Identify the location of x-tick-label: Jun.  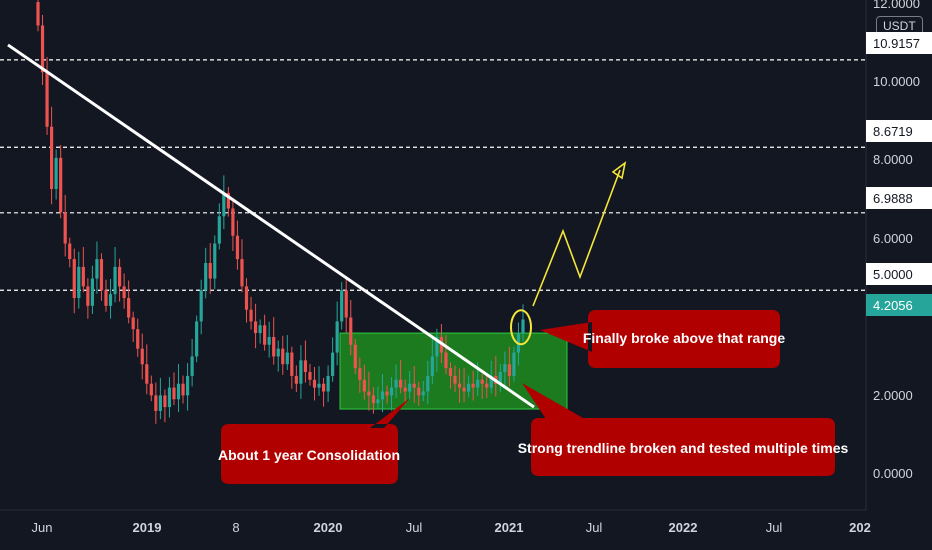
(42, 527).